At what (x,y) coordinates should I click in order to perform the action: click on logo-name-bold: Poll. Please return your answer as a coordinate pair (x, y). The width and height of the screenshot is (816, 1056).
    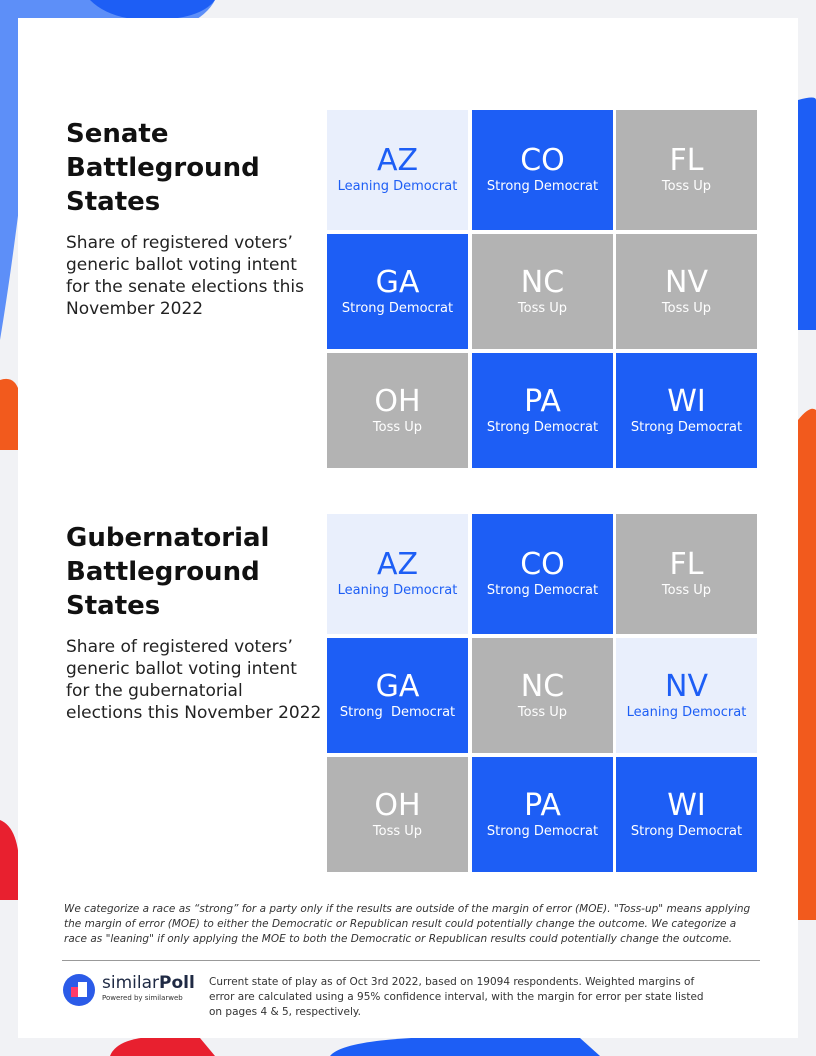
    Looking at the image, I should click on (177, 983).